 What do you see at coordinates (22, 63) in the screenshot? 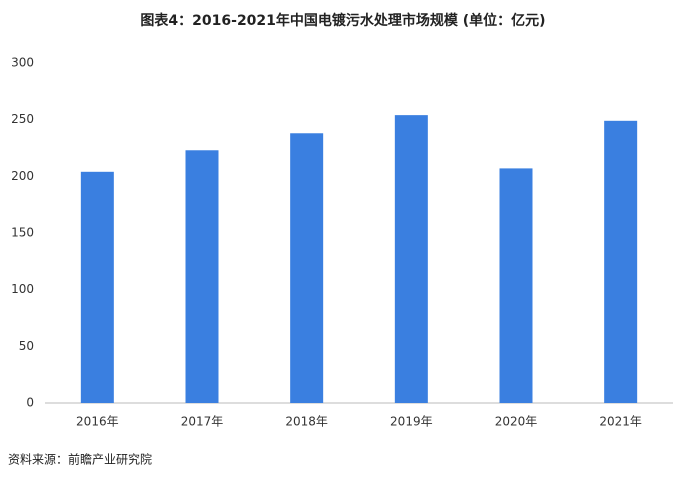
I see `y-tick-label: 300` at bounding box center [22, 63].